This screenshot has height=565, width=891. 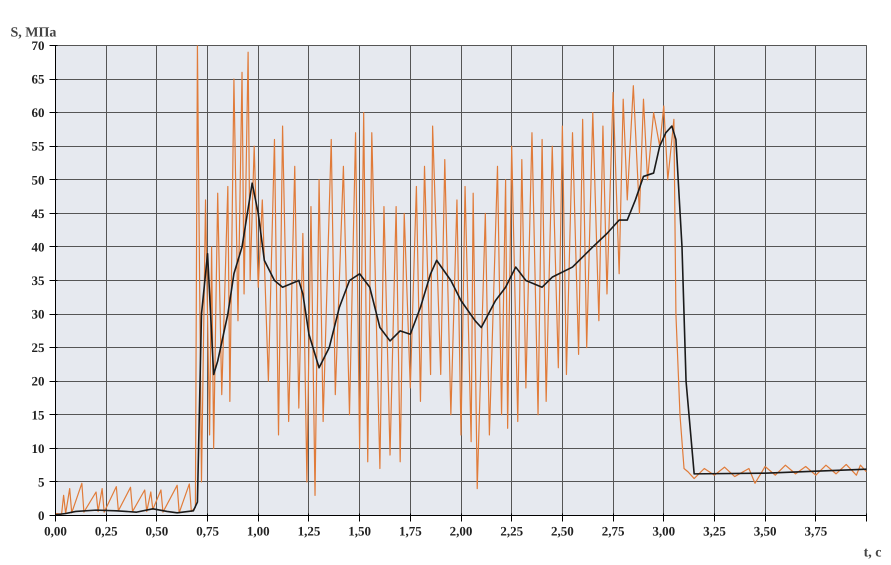 What do you see at coordinates (765, 531) in the screenshot?
I see `x-tick-label: 3,50` at bounding box center [765, 531].